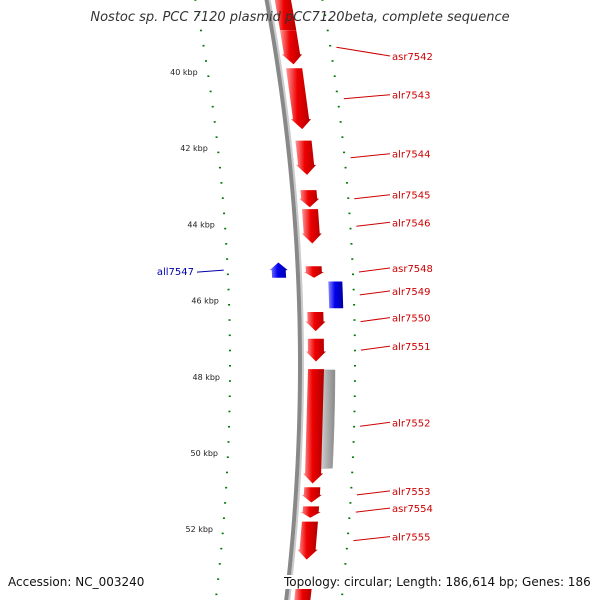 The width and height of the screenshot is (600, 600). Describe the element at coordinates (412, 509) in the screenshot. I see `gene-label-asr7554: asr7554` at that location.